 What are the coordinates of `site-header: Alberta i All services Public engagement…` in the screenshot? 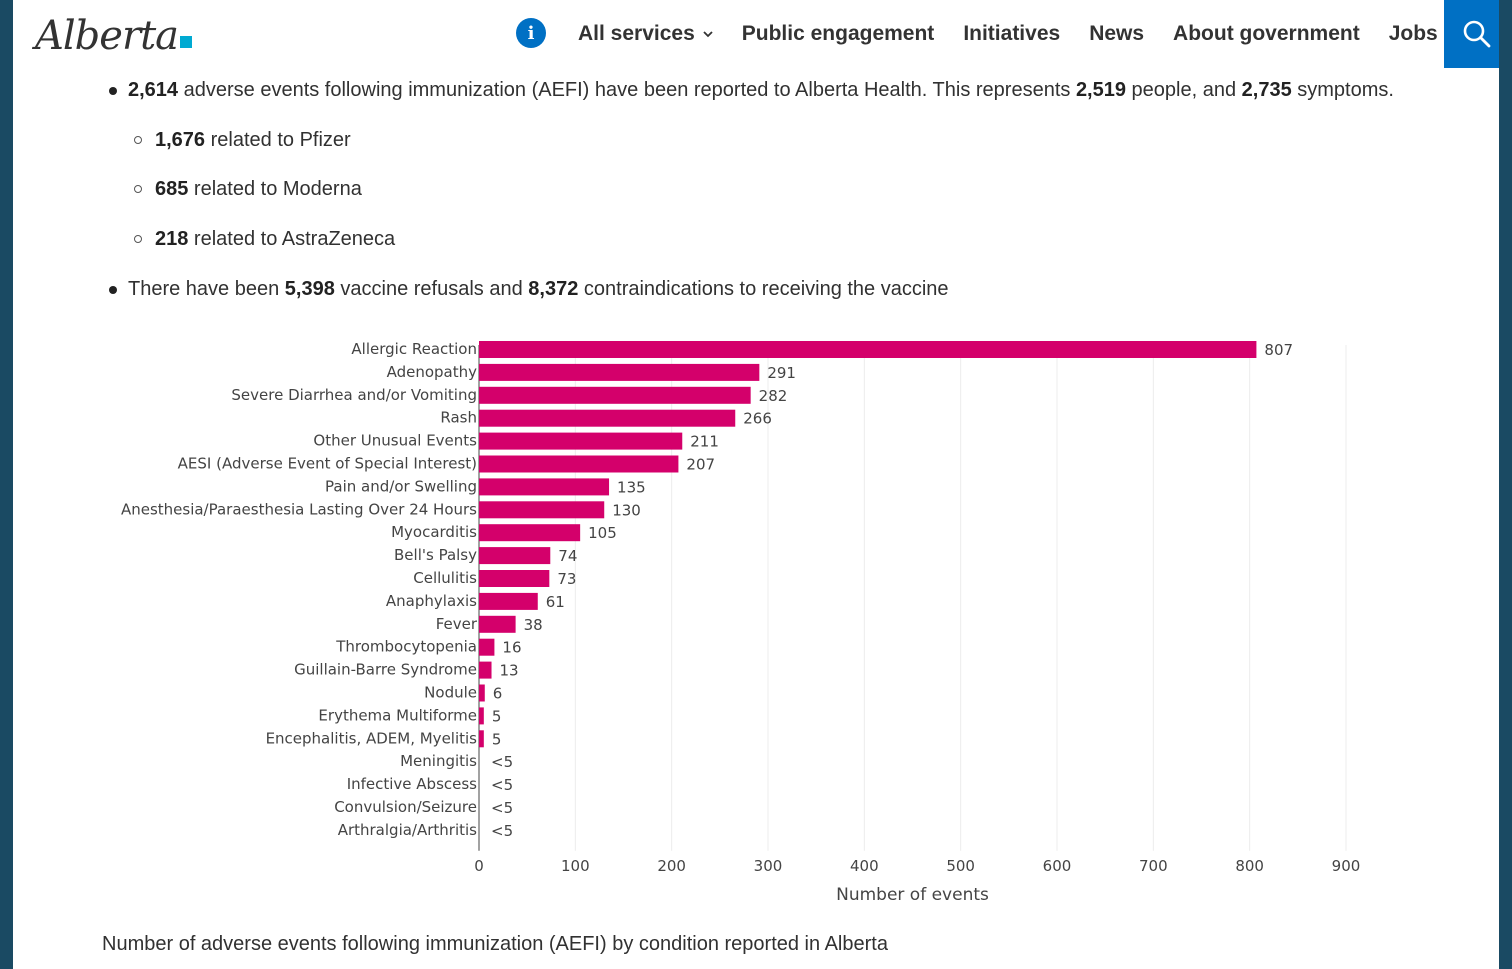 It's located at (756, 34).